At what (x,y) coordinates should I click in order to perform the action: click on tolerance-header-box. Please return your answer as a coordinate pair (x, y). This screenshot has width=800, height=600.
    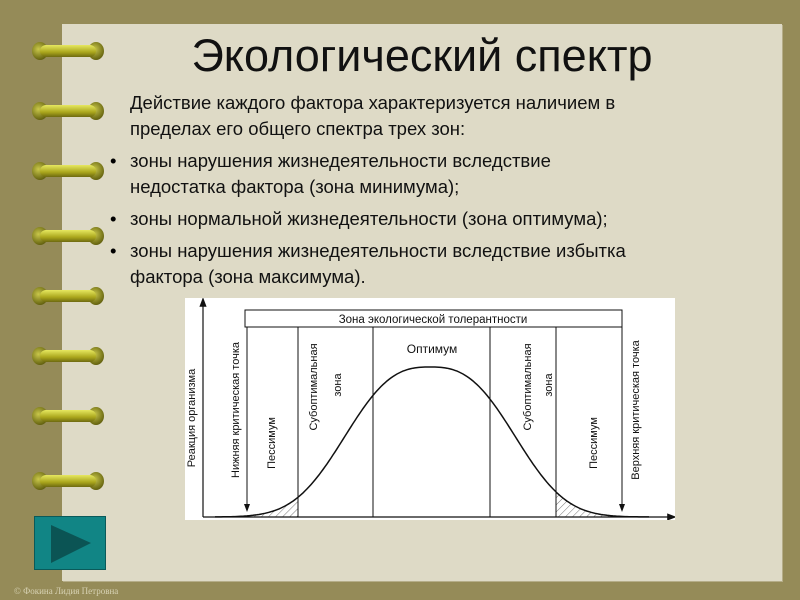
    Looking at the image, I should click on (433, 318).